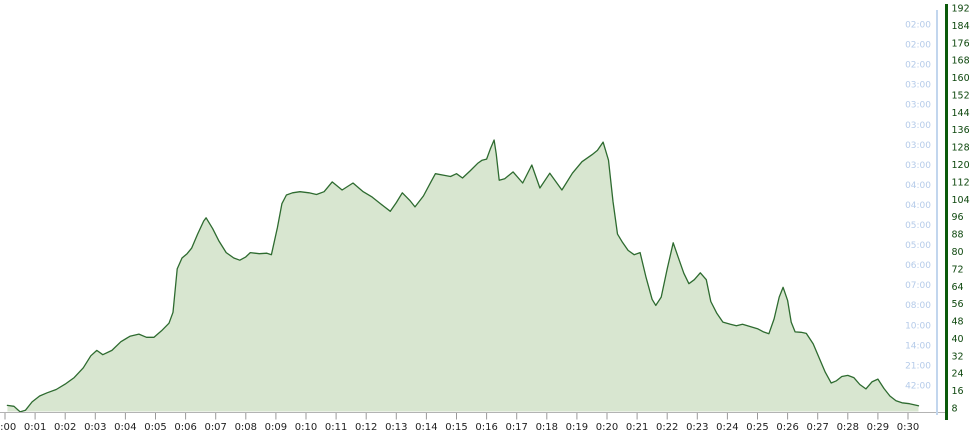 Image resolution: width=977 pixels, height=435 pixels. What do you see at coordinates (958, 287) in the screenshot?
I see `value-tick-label: 64` at bounding box center [958, 287].